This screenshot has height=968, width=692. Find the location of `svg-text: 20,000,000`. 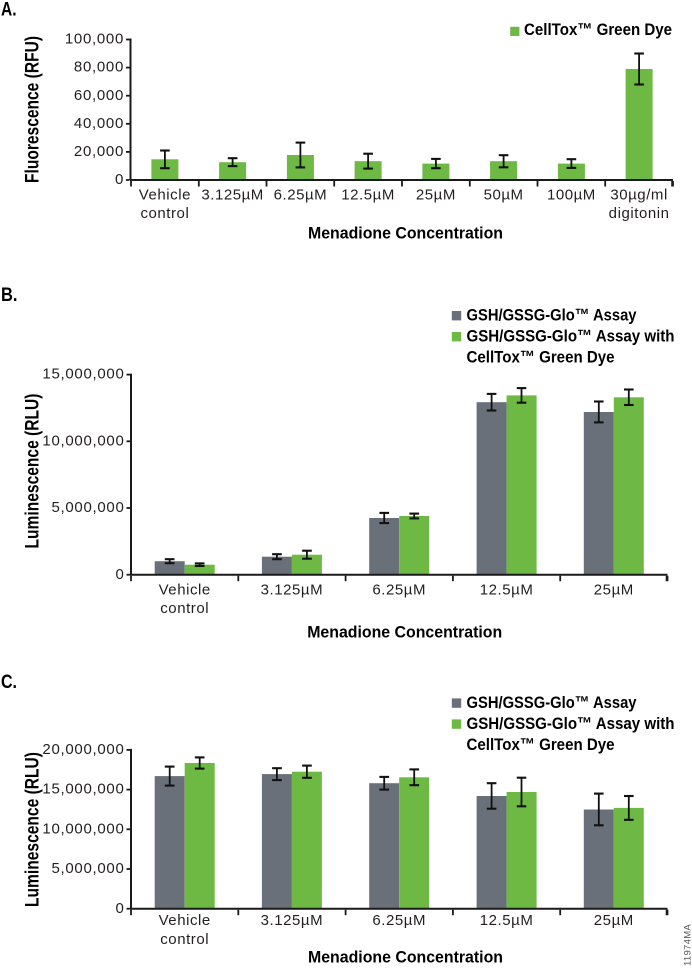

svg-text: 20,000,000 is located at coordinates (83, 749).